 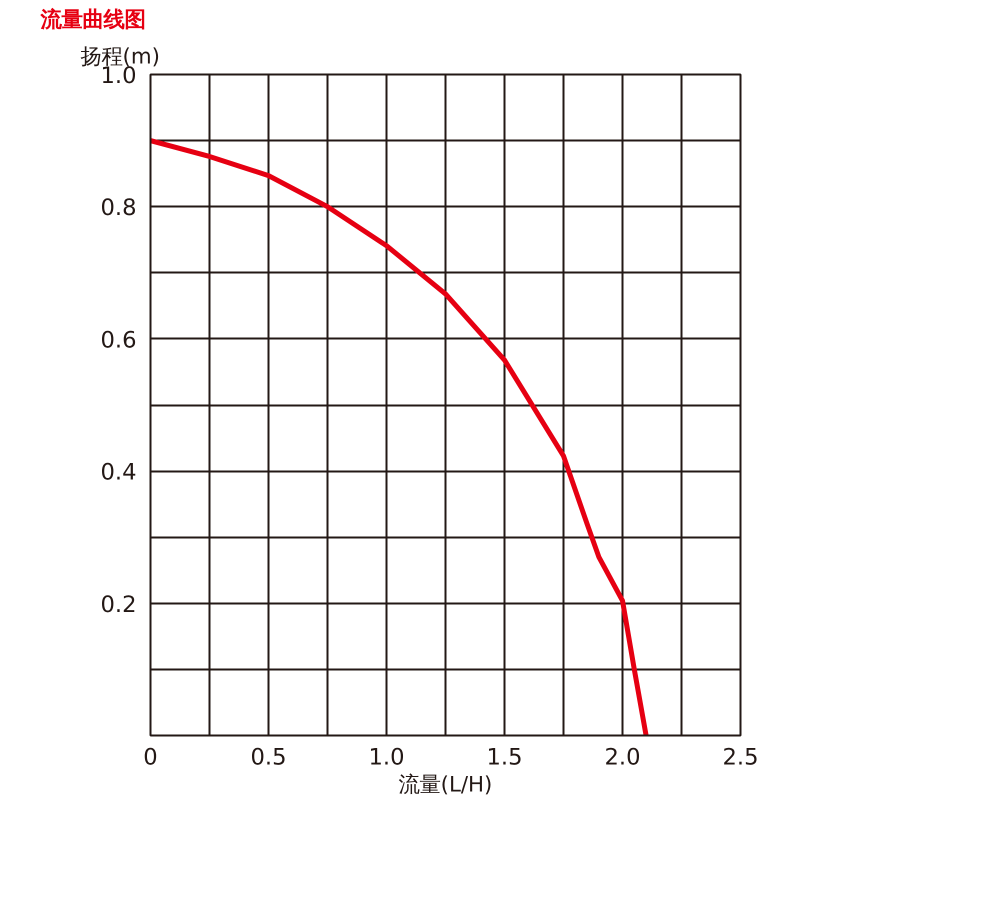 What do you see at coordinates (118, 473) in the screenshot?
I see `y-tick-label: 0.4` at bounding box center [118, 473].